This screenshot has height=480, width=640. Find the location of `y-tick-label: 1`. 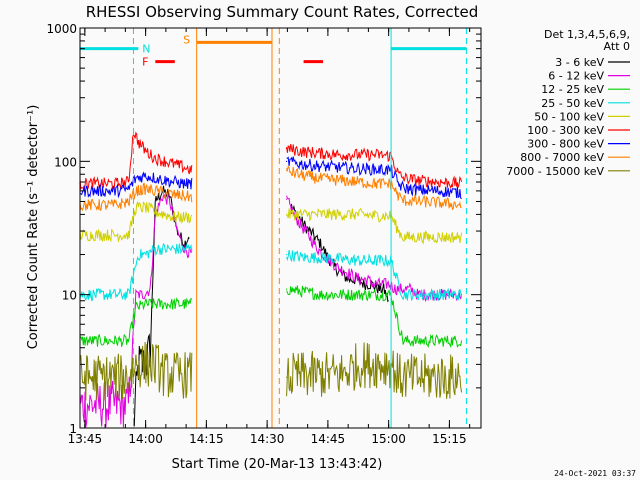

y-tick-label: 1 is located at coordinates (73, 429).